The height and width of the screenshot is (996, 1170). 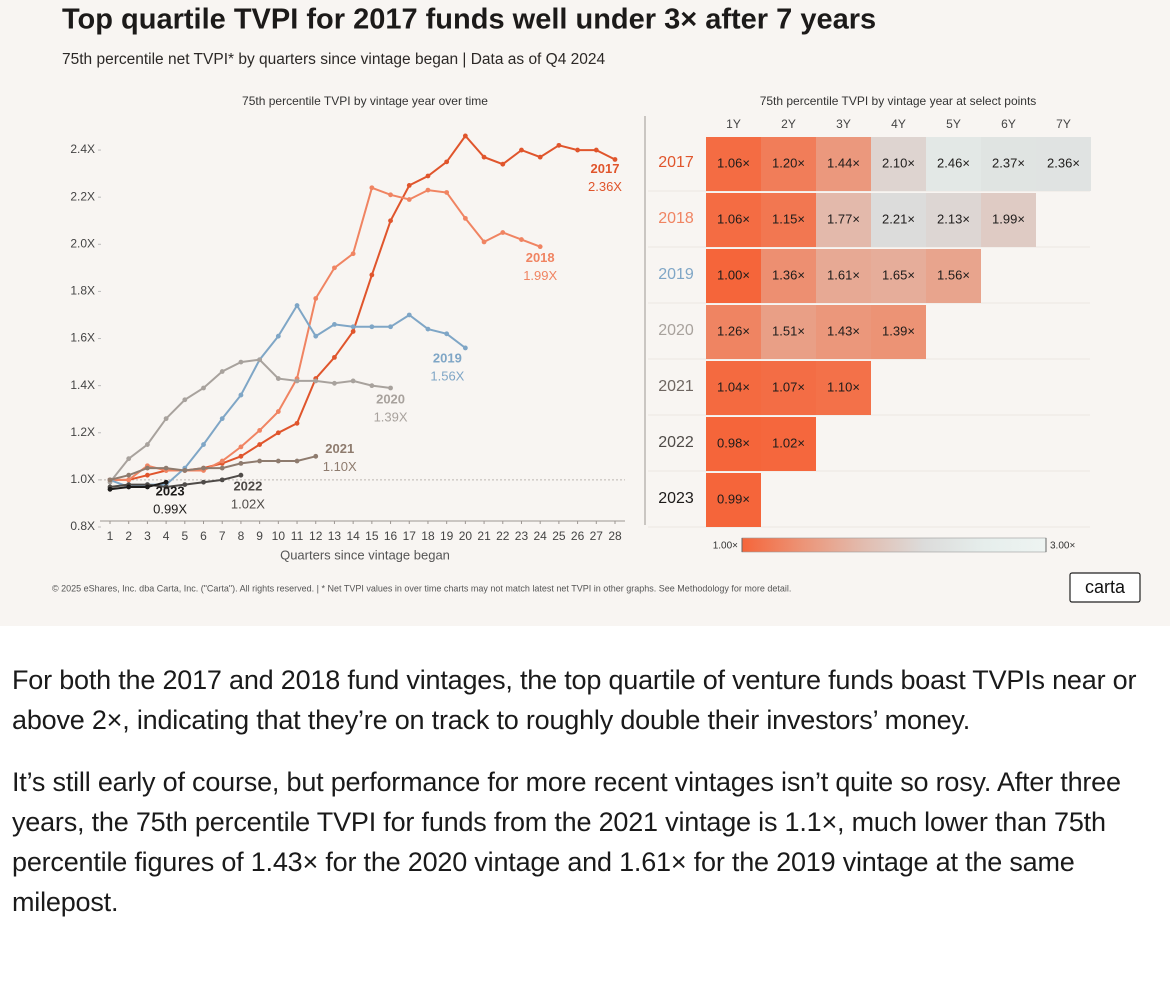 I want to click on cell-label: 1.04×, so click(x=733, y=386).